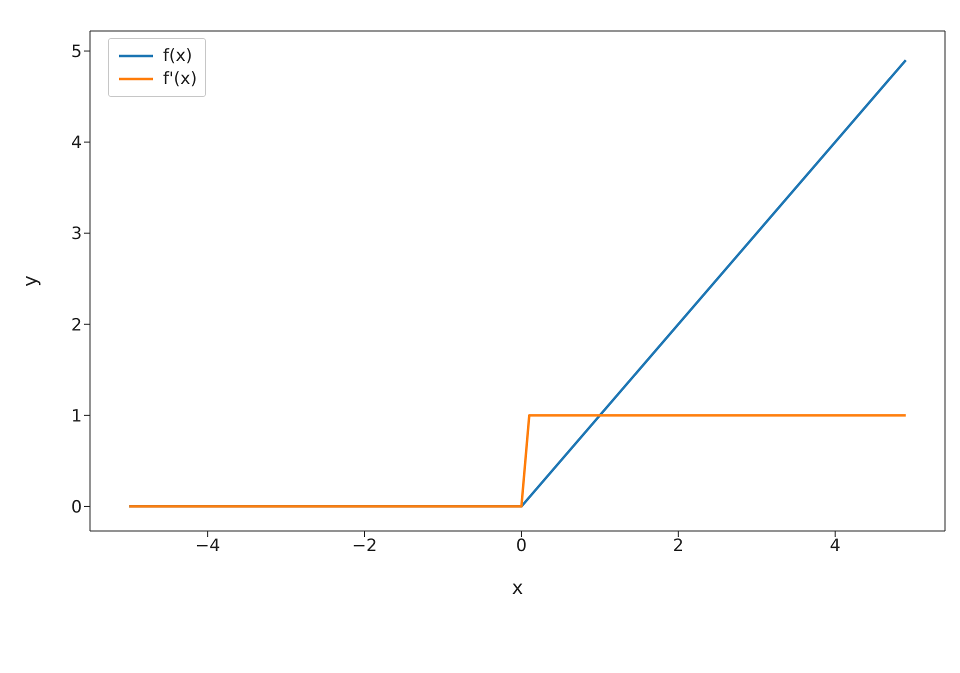  What do you see at coordinates (177, 56) in the screenshot?
I see `legend-label: f(x)` at bounding box center [177, 56].